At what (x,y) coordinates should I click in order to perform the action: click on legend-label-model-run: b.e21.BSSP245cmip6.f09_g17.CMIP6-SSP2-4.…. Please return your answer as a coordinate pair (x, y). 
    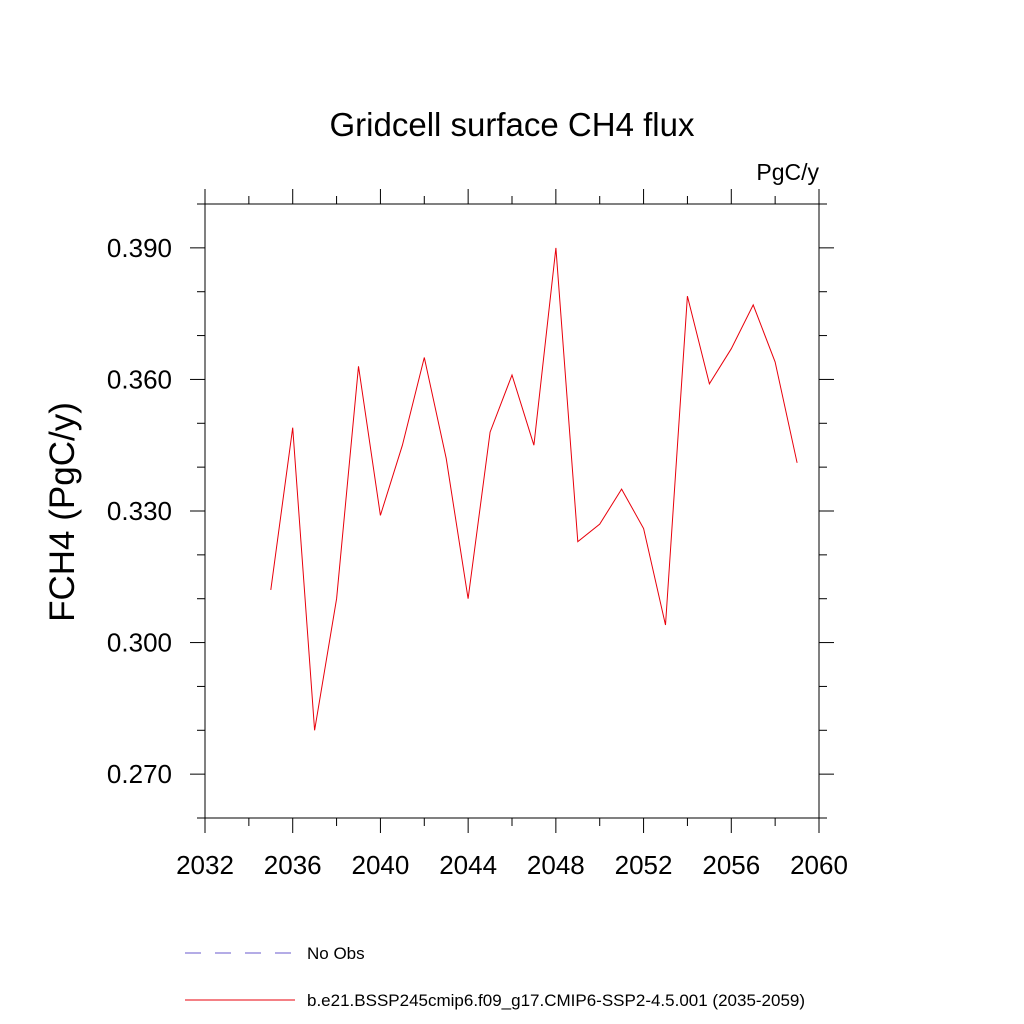
    Looking at the image, I should click on (556, 1000).